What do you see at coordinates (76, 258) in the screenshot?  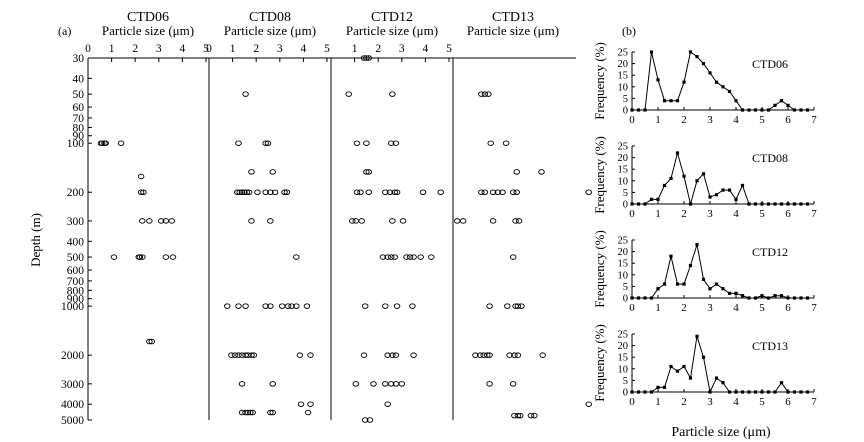 I see `depth-tick-label: 500` at bounding box center [76, 258].